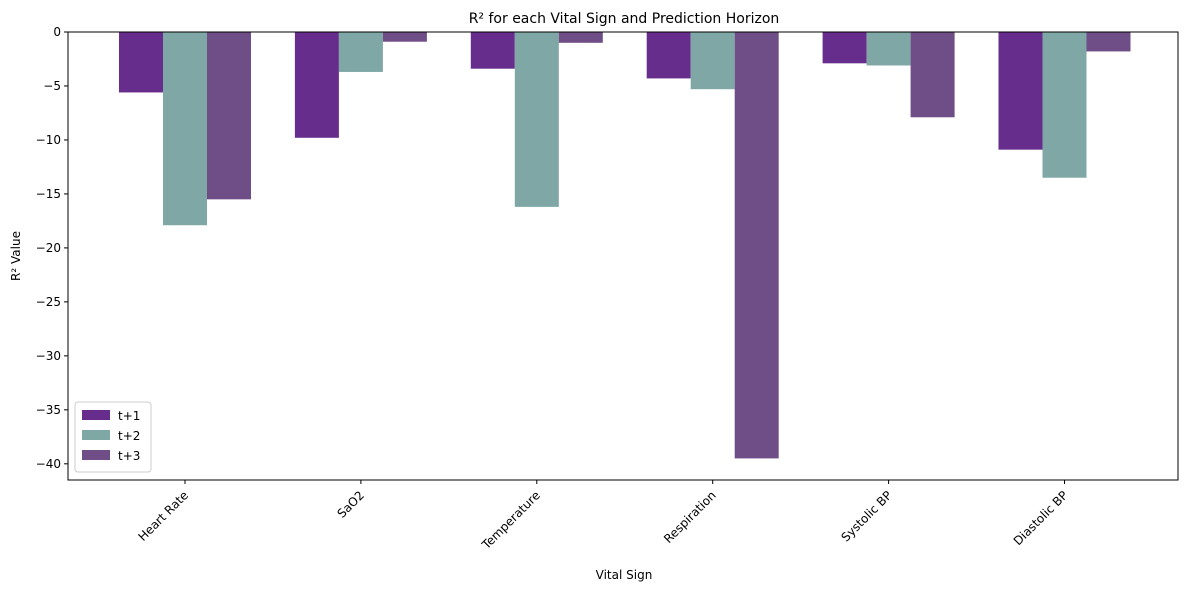 The height and width of the screenshot is (590, 1189). I want to click on bar-tplus3-heart-rate, so click(229, 116).